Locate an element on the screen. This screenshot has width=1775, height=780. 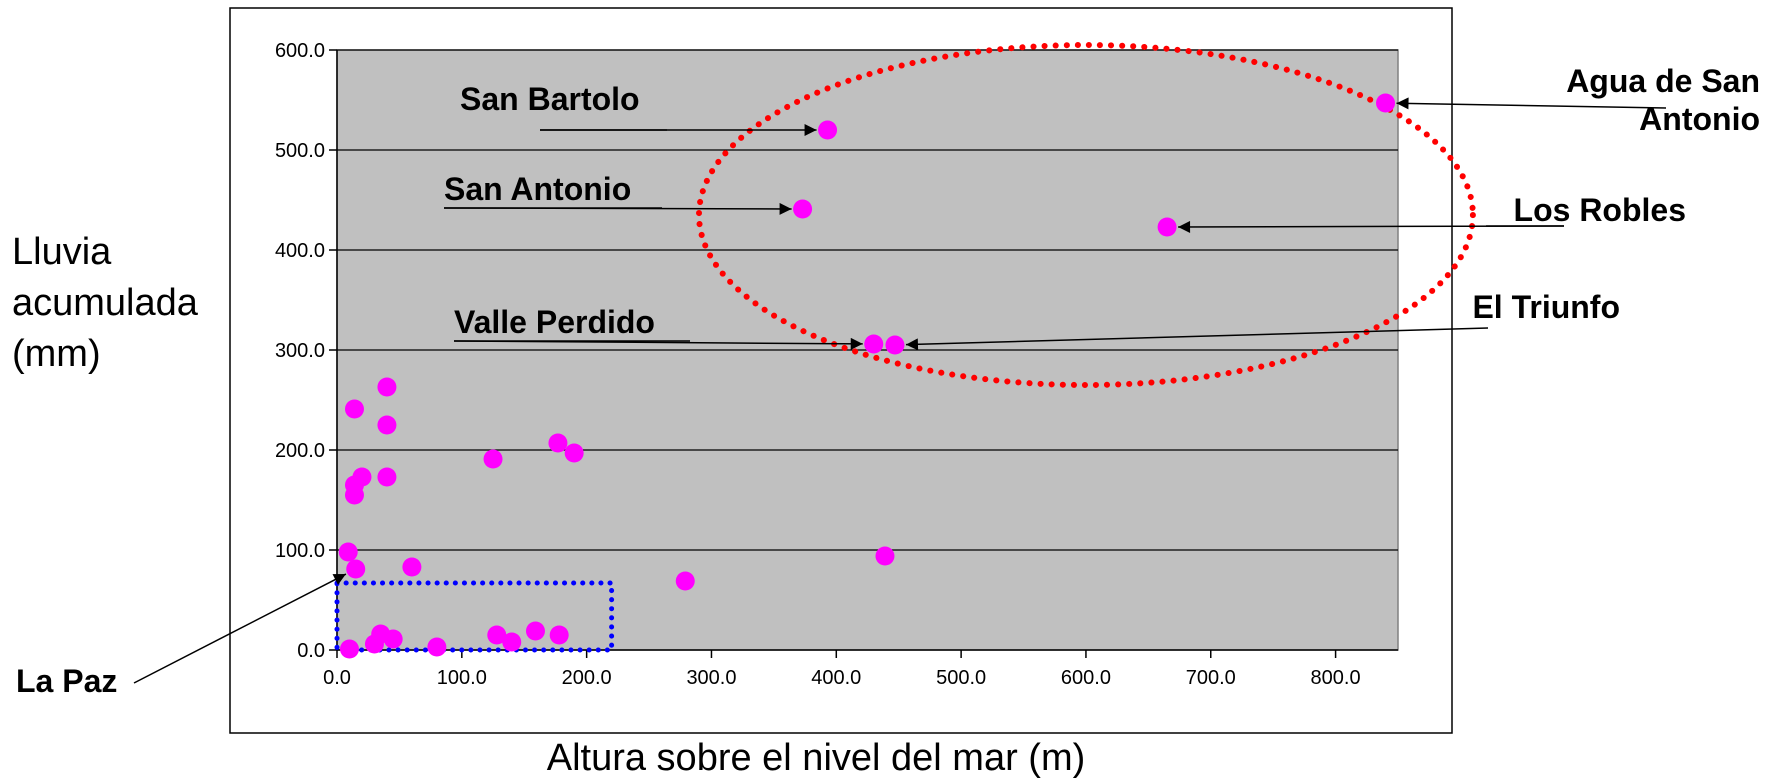
y-tick-label: 500.0 is located at coordinates (300, 151).